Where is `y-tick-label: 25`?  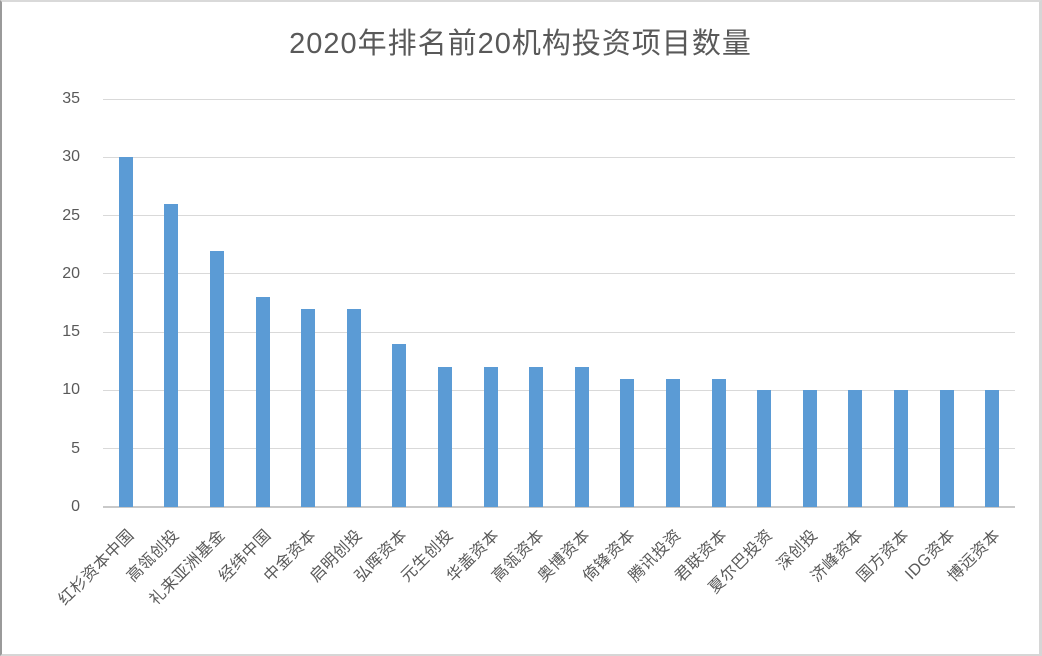
y-tick-label: 25 is located at coordinates (71, 215).